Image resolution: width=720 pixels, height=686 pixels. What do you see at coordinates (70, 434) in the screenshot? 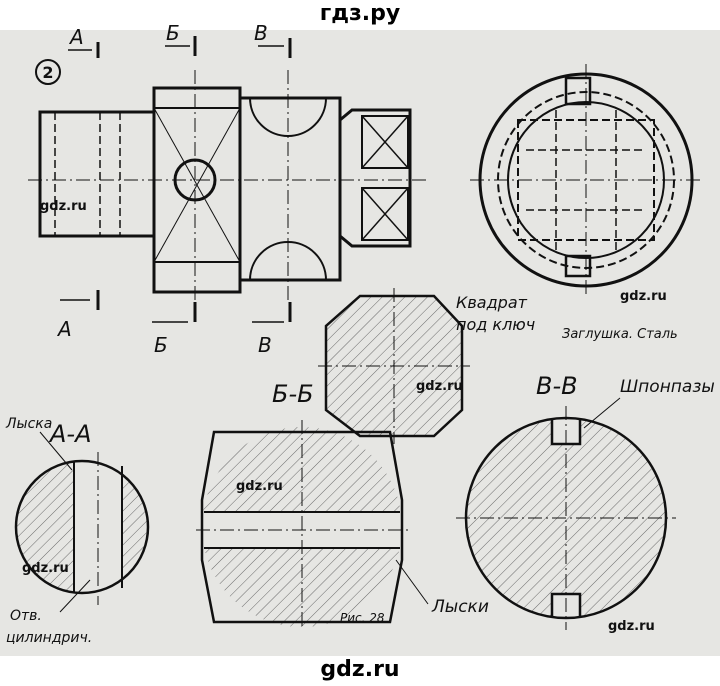
I see `section-aa-title: А-А` at bounding box center [70, 434].